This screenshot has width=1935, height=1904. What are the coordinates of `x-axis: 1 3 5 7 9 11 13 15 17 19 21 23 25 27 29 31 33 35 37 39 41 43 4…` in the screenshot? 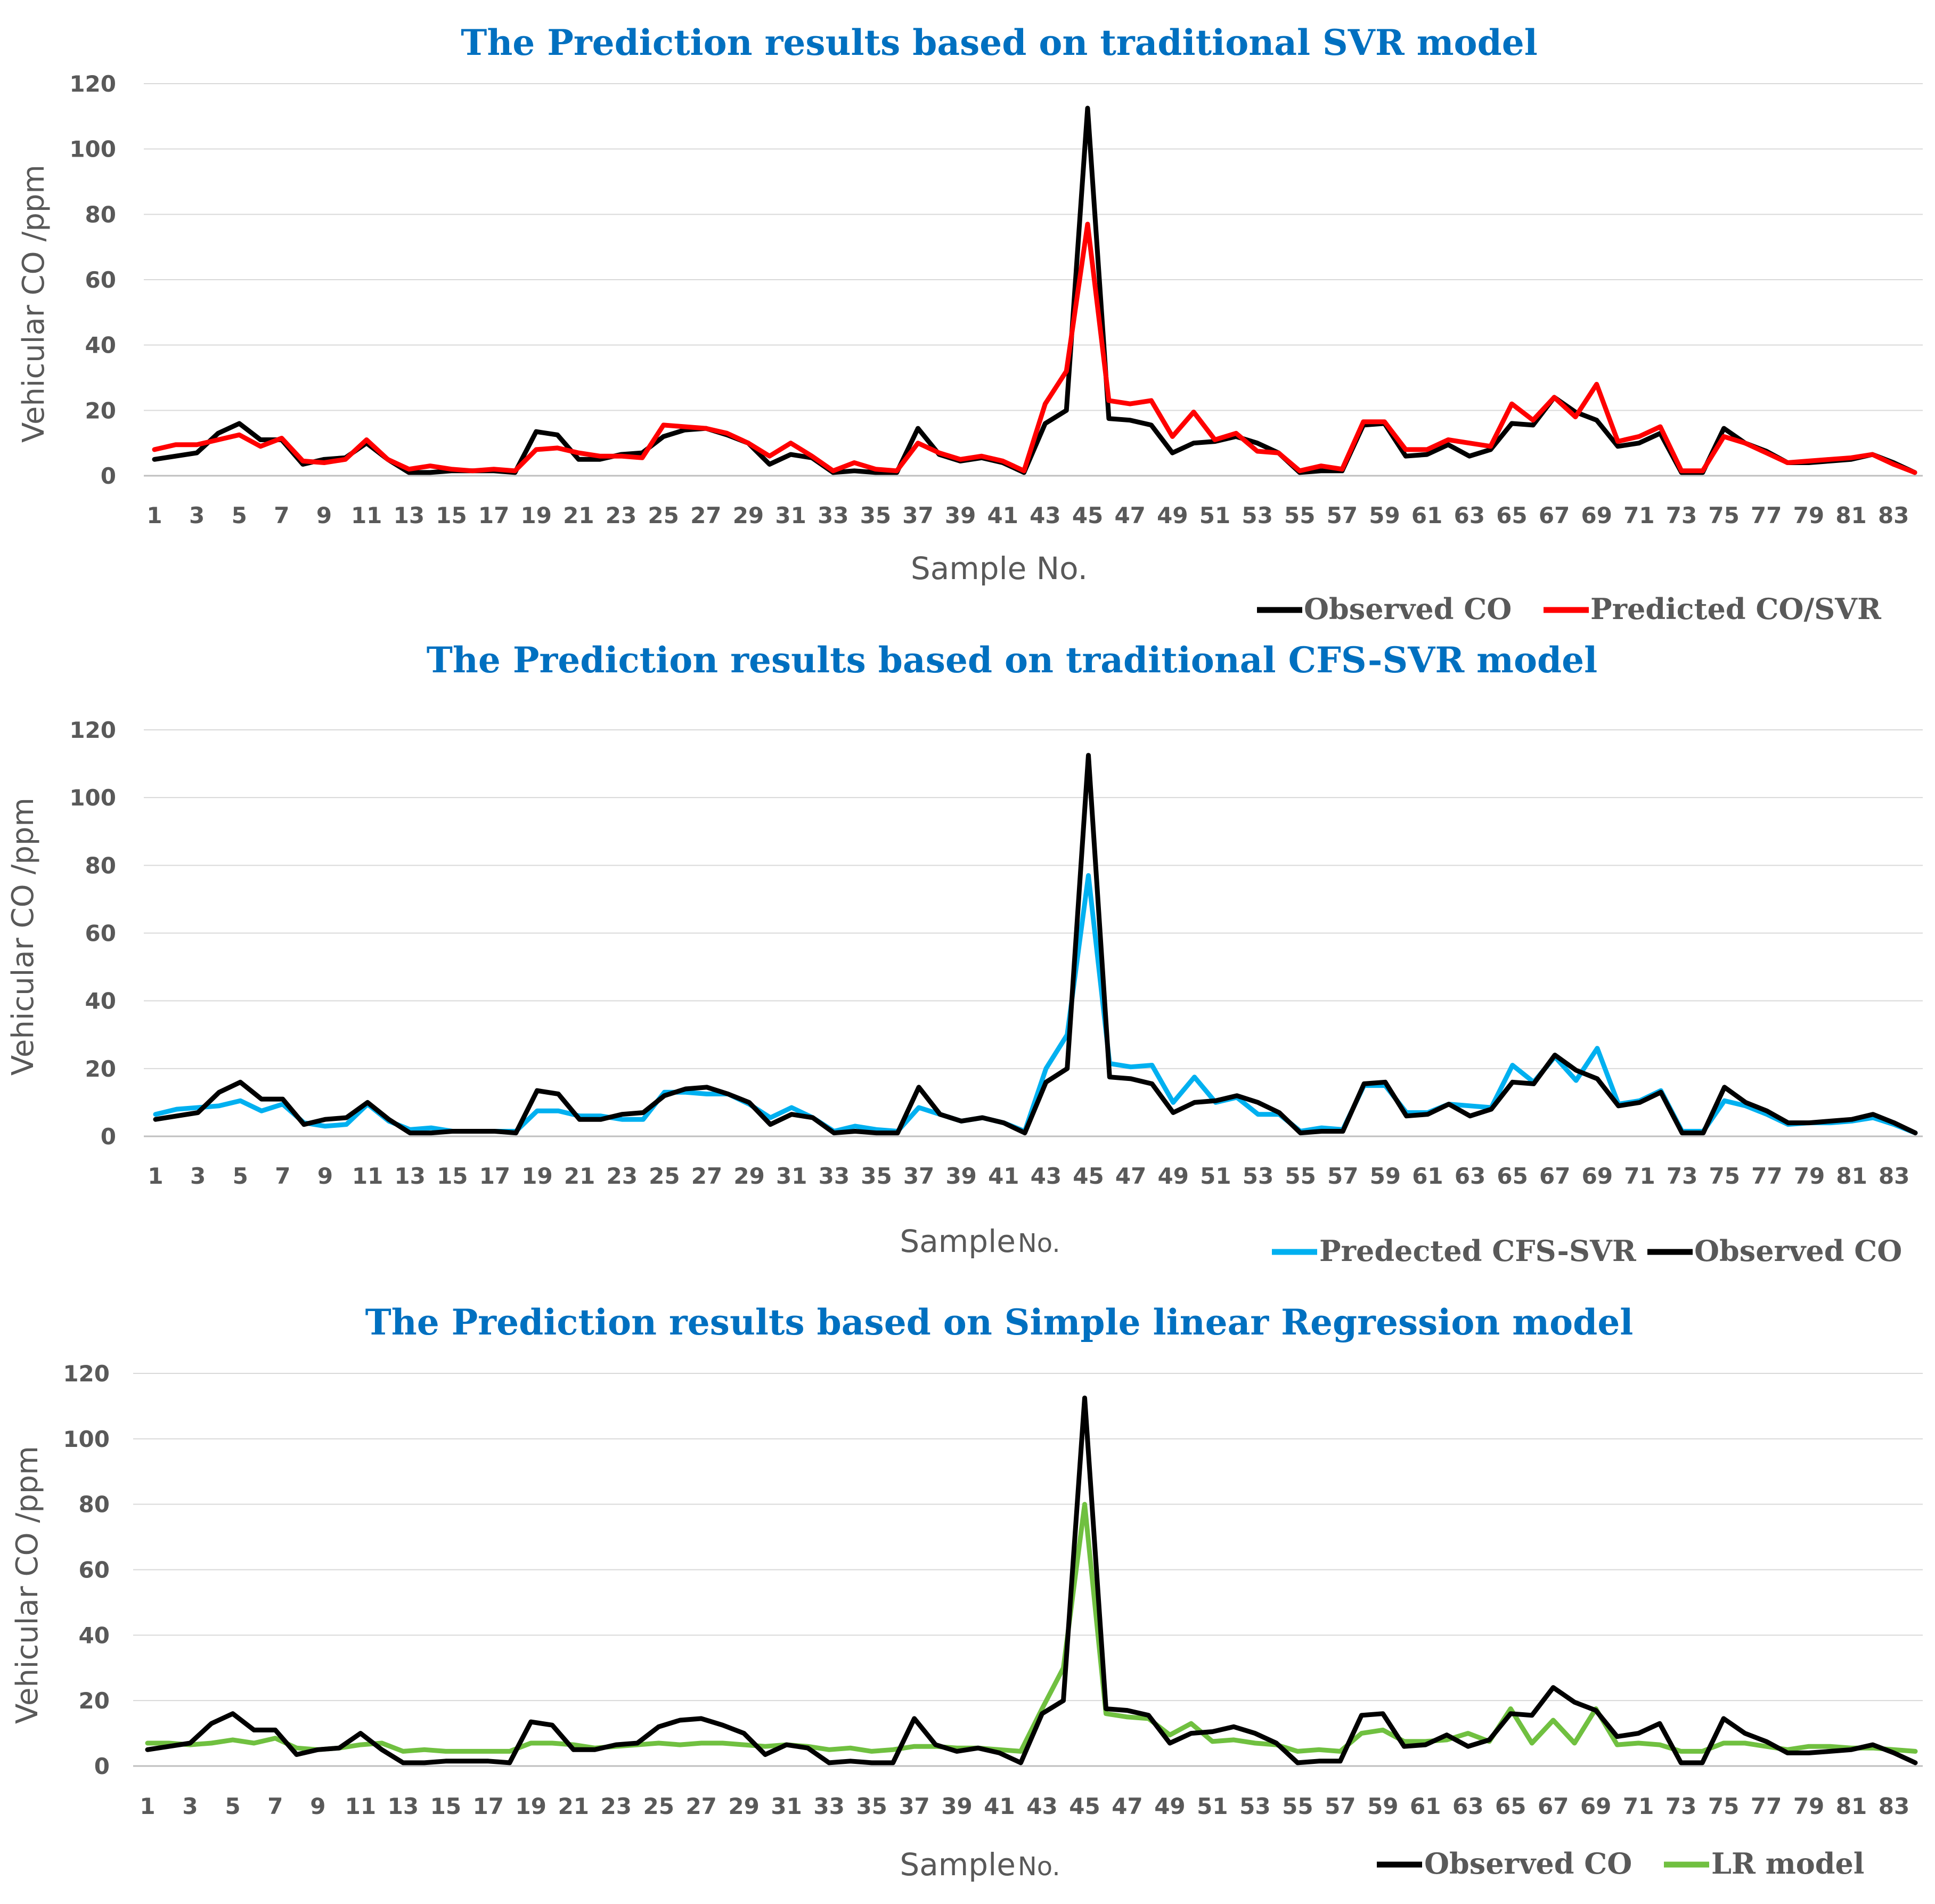 It's located at (1027, 515).